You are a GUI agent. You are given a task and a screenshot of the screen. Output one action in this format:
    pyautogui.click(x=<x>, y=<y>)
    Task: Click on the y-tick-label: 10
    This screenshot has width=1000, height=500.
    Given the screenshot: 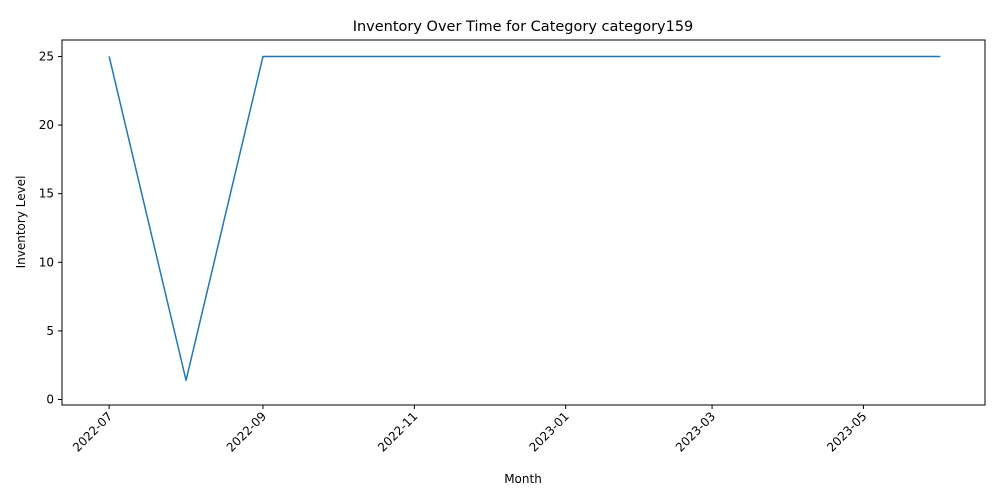 What is the action you would take?
    pyautogui.click(x=46, y=262)
    